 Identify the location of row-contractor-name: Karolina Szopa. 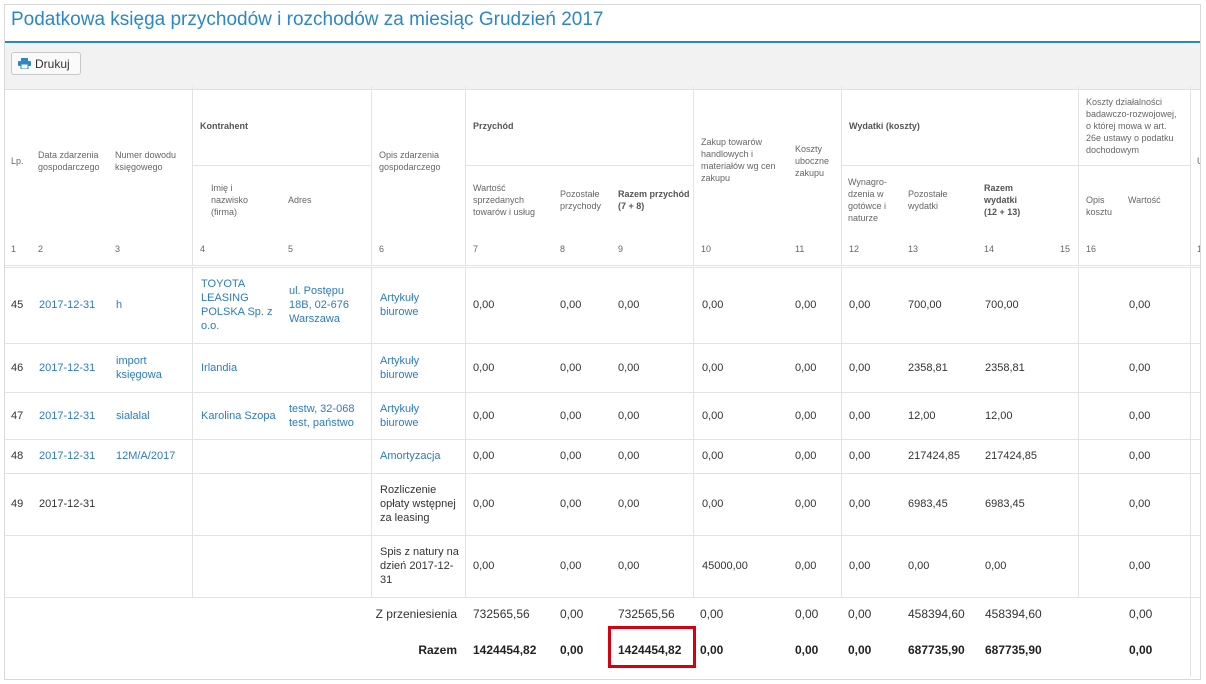
(238, 415).